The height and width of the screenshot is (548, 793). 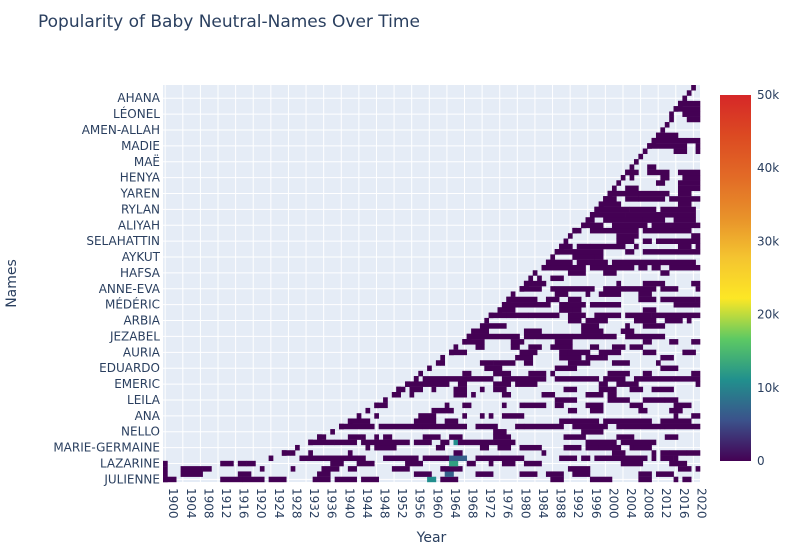 I want to click on y-tick-label: HAFSA, so click(x=140, y=273).